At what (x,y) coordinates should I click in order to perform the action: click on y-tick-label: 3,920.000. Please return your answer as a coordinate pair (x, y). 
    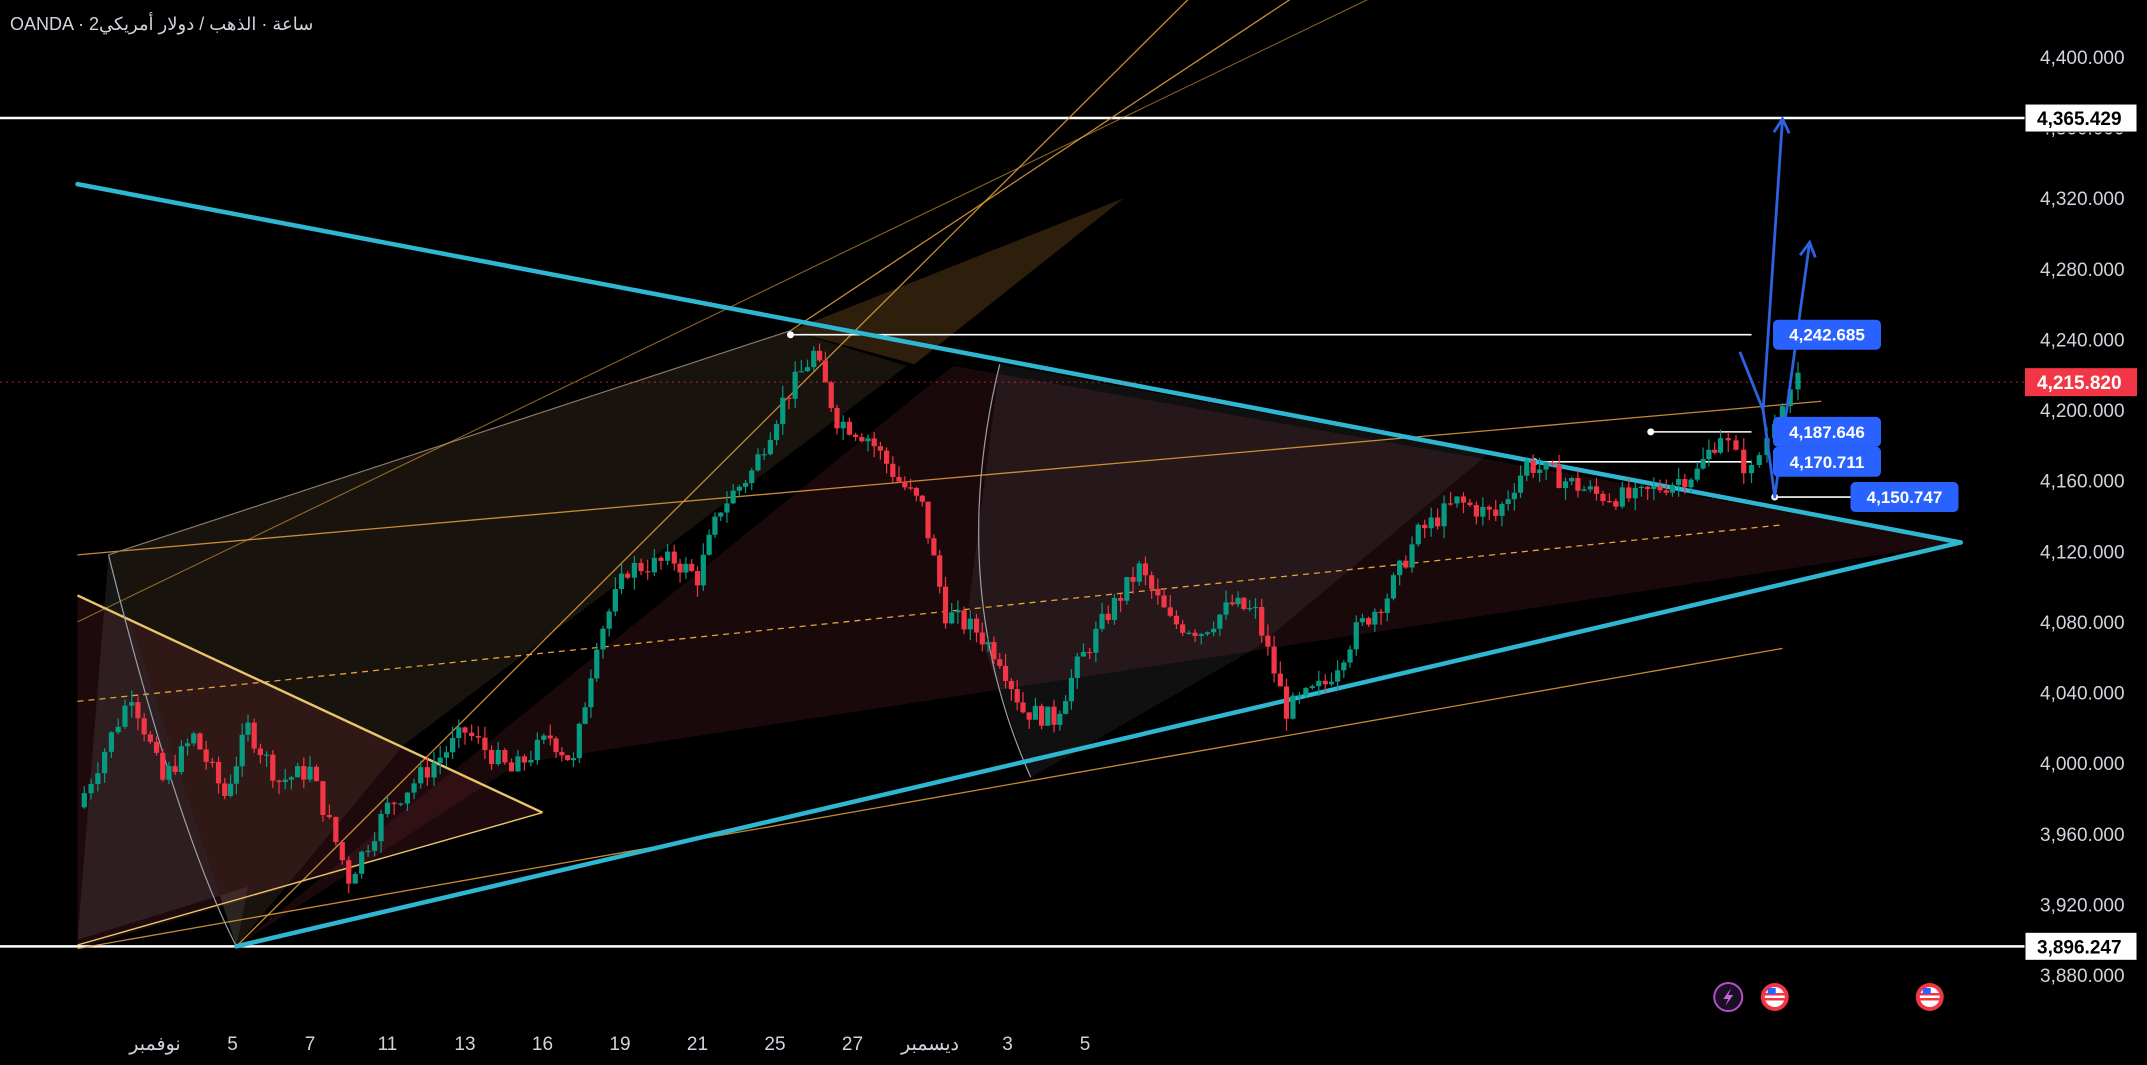
    Looking at the image, I should click on (2082, 905).